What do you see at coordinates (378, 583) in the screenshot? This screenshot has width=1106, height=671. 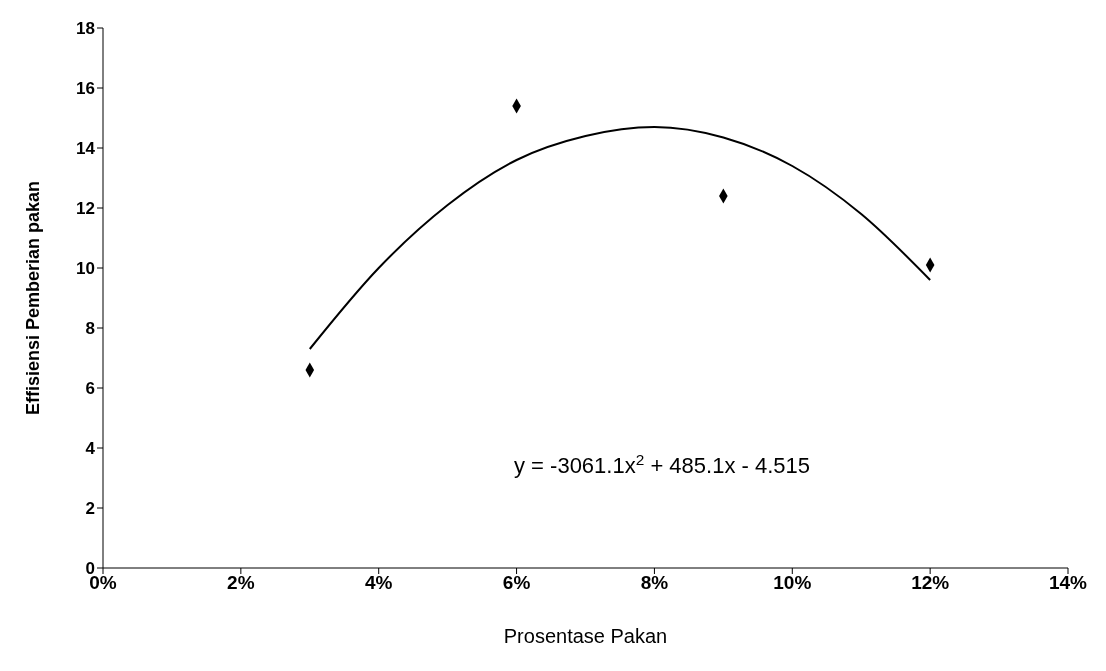 I see `x-tick-label: 4%` at bounding box center [378, 583].